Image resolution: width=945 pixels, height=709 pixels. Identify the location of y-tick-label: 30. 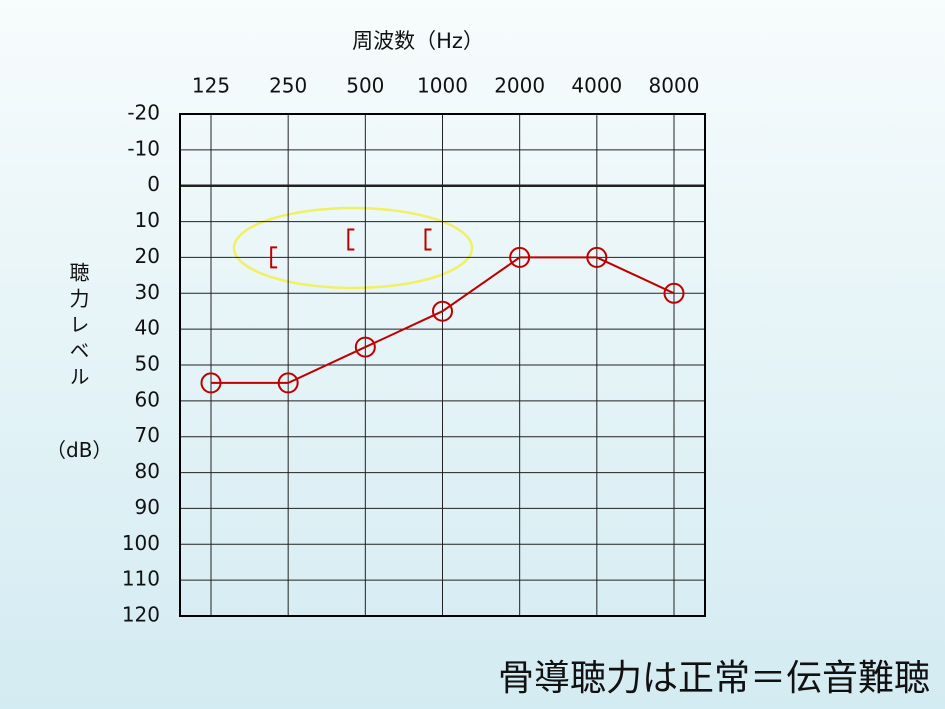
(147, 292).